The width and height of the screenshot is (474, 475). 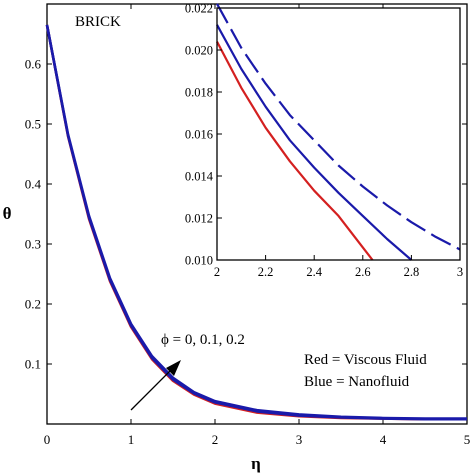 What do you see at coordinates (152, 388) in the screenshot?
I see `phi-arrow-shaft` at bounding box center [152, 388].